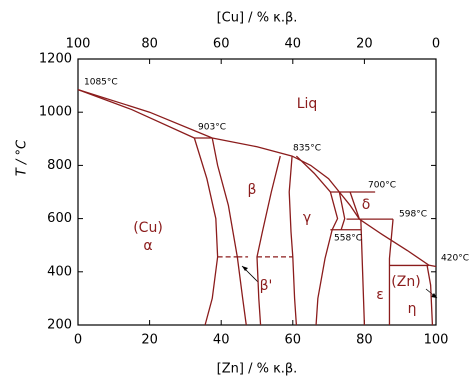 This screenshot has width=474, height=385. I want to click on y-tick-label: 1000, so click(55, 112).